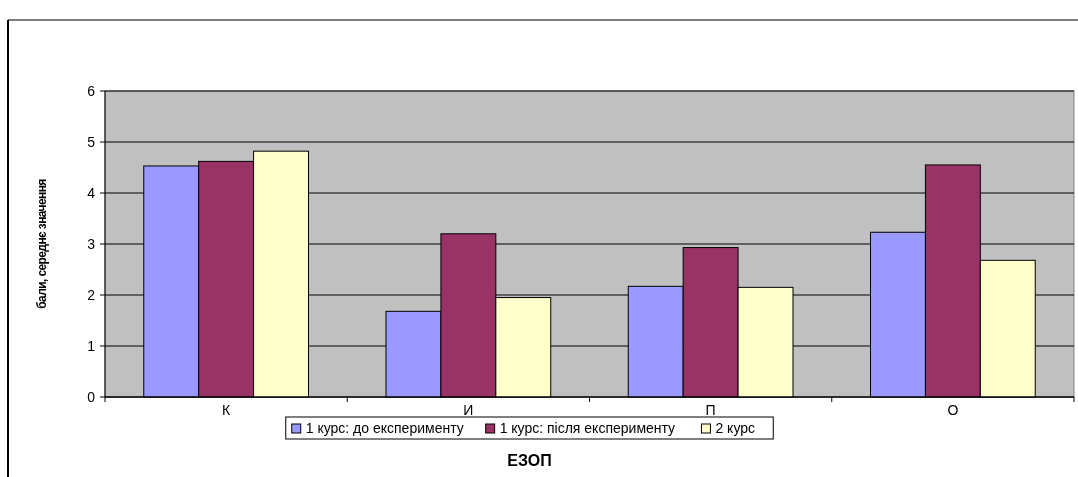 The width and height of the screenshot is (1078, 477). Describe the element at coordinates (953, 410) in the screenshot. I see `x-tick-label: О` at that location.